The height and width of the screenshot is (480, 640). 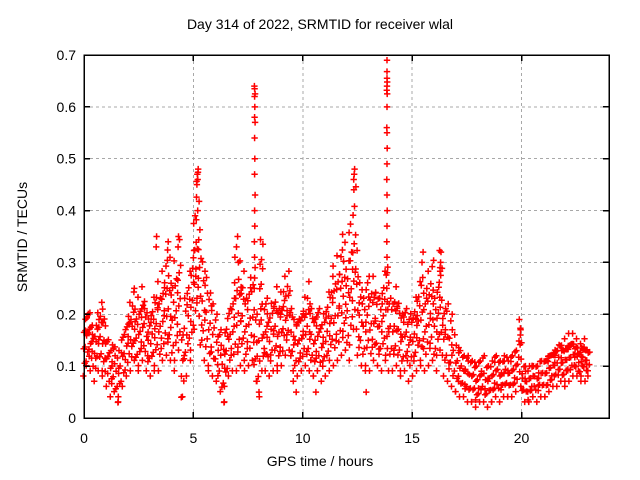 What do you see at coordinates (67, 211) in the screenshot?
I see `y-tick-label: 0.4` at bounding box center [67, 211].